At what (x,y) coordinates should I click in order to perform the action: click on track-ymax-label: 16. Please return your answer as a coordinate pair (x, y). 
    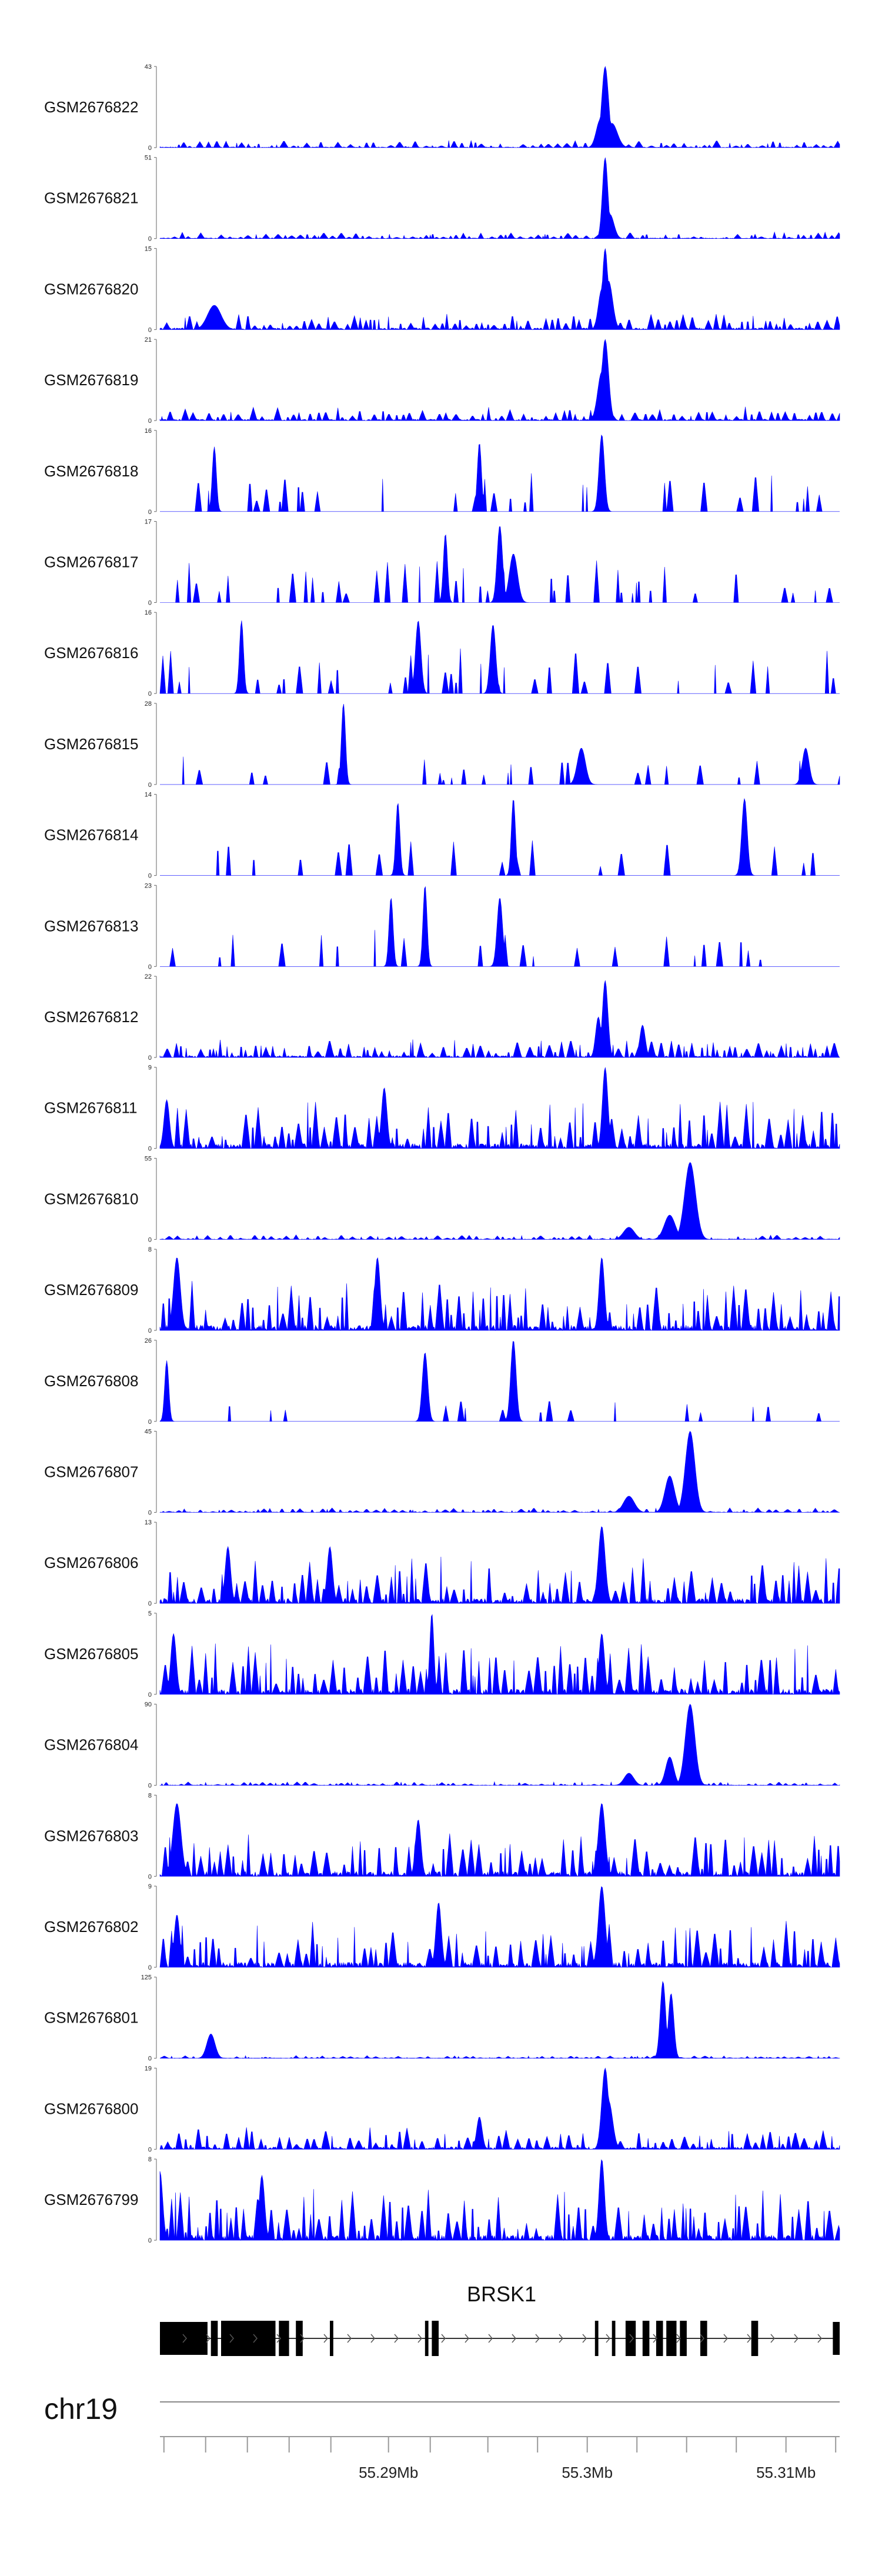
    Looking at the image, I should click on (148, 612).